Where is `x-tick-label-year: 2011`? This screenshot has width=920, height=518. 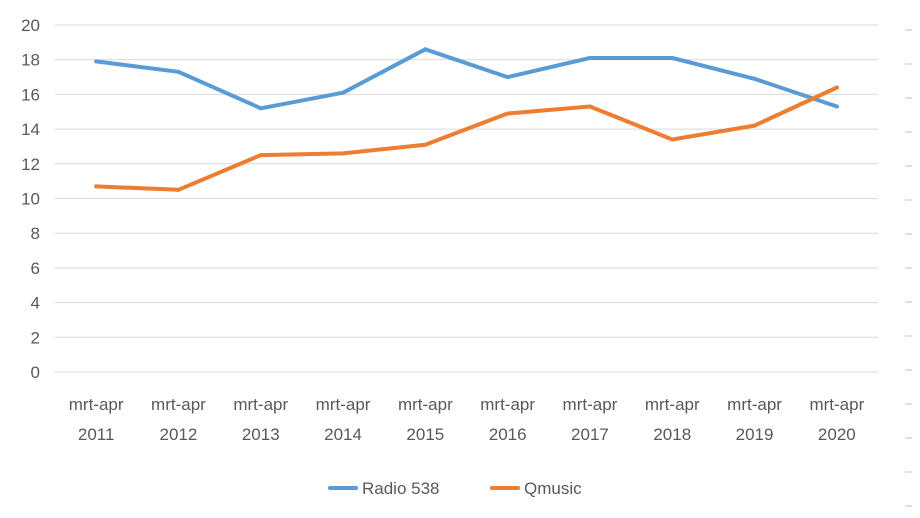 x-tick-label-year: 2011 is located at coordinates (96, 434).